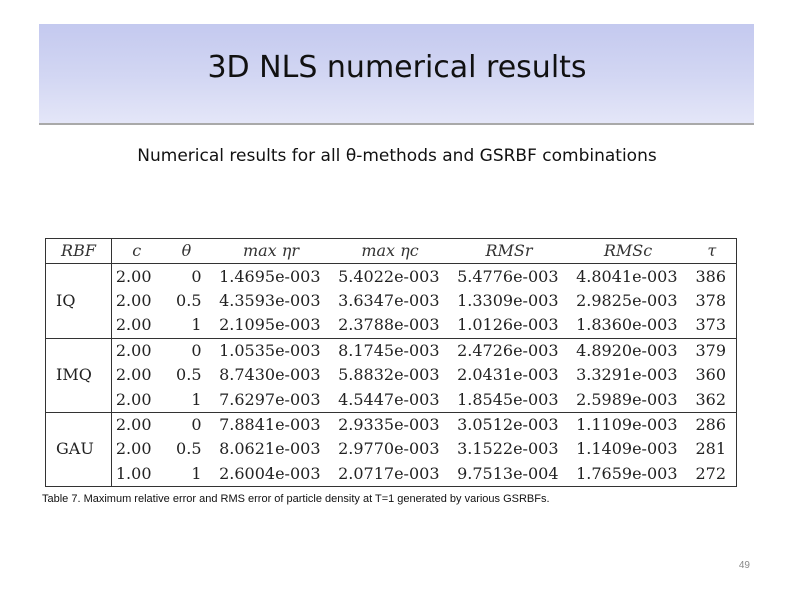 This screenshot has height=595, width=794. I want to click on column-header: RMSc, so click(628, 251).